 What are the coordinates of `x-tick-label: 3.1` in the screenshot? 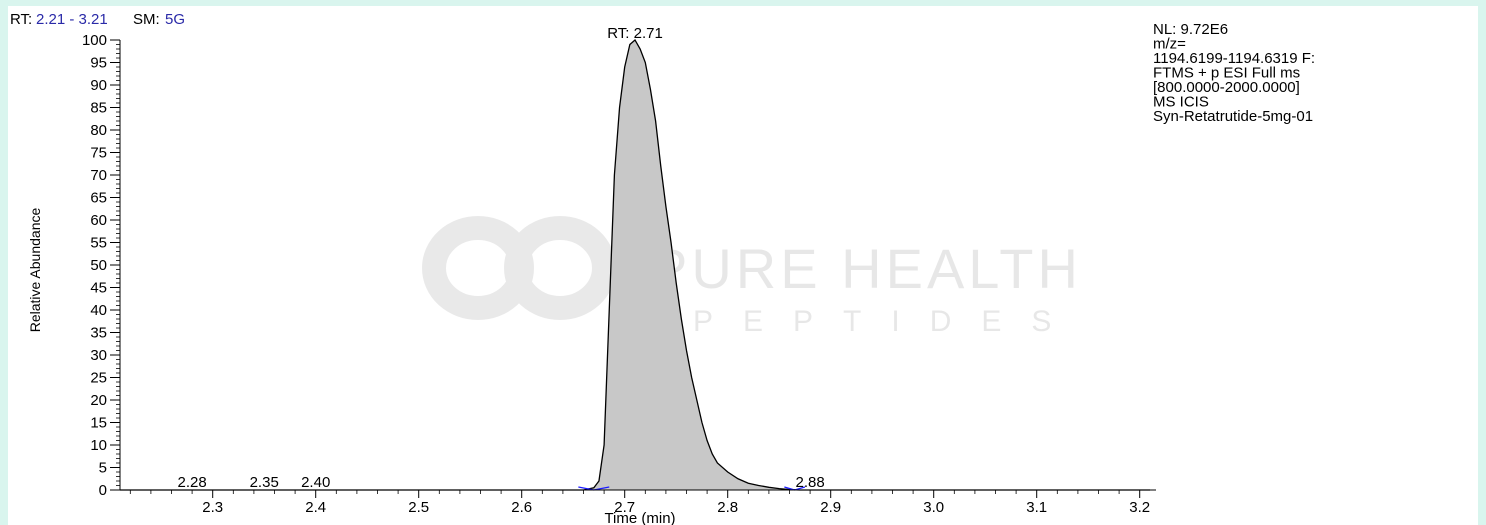 It's located at (1036, 507).